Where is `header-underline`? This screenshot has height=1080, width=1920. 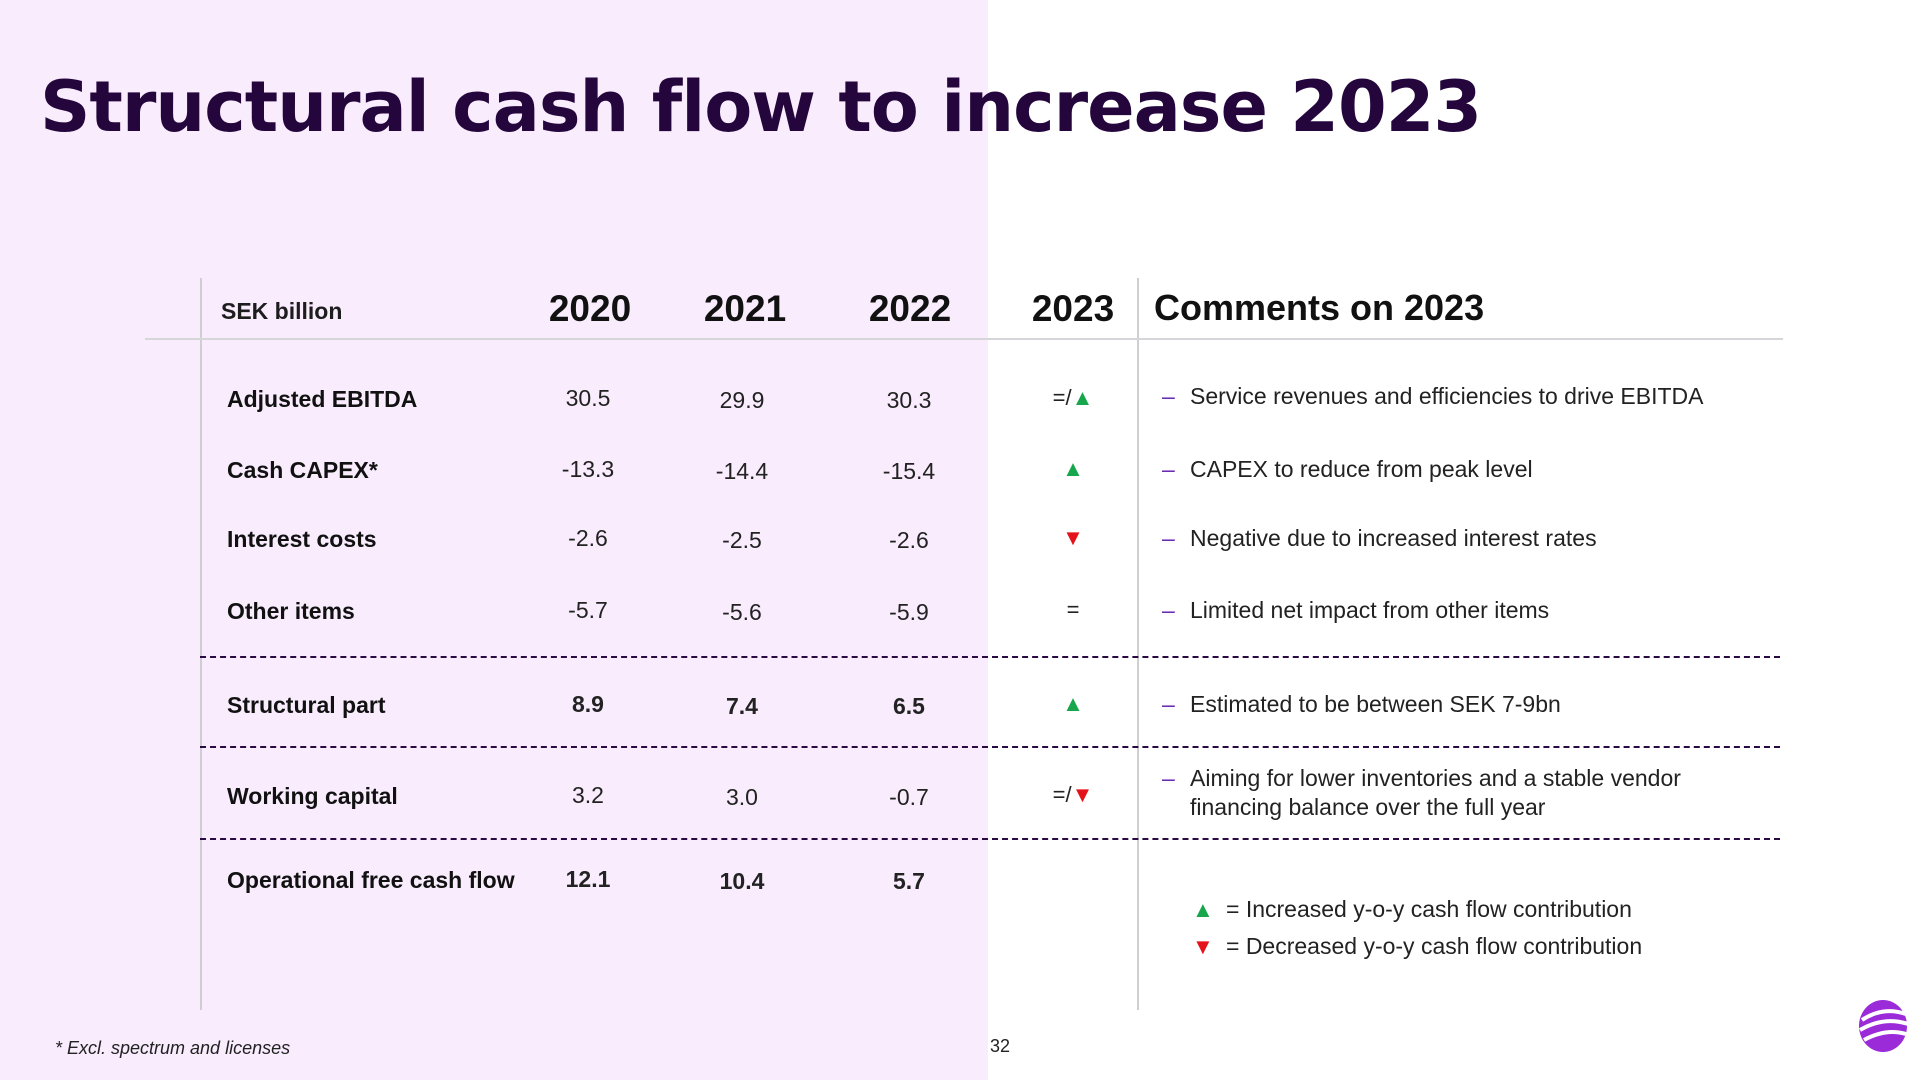
header-underline is located at coordinates (964, 339).